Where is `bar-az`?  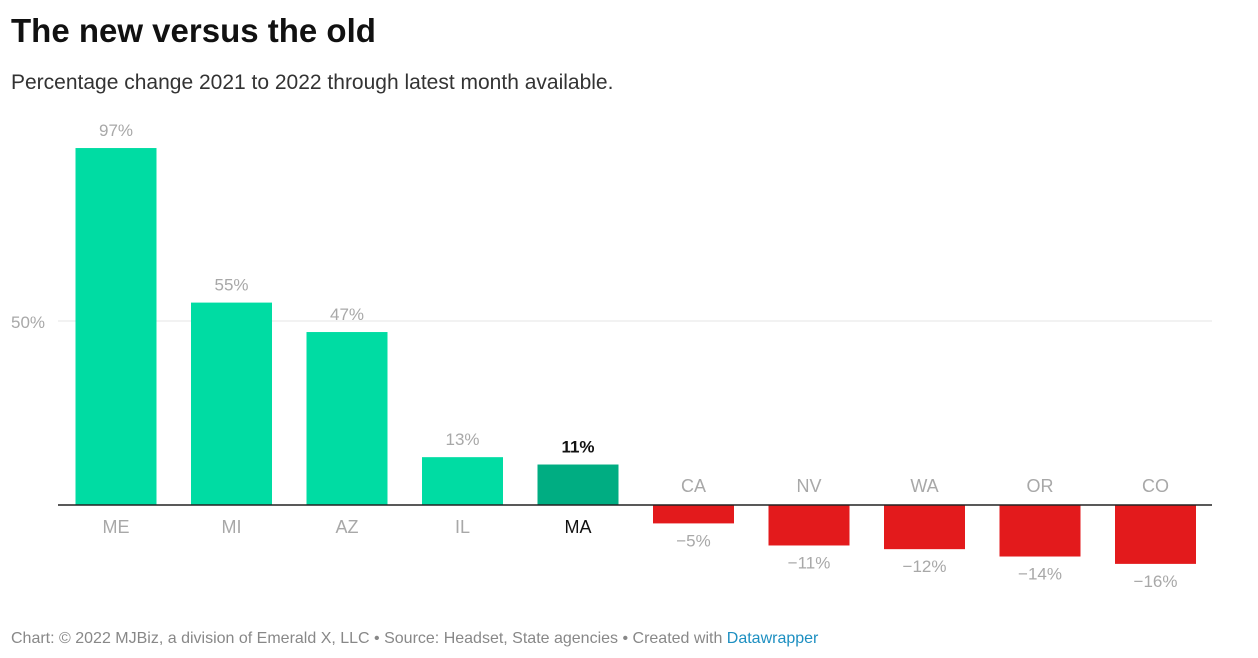
bar-az is located at coordinates (347, 418).